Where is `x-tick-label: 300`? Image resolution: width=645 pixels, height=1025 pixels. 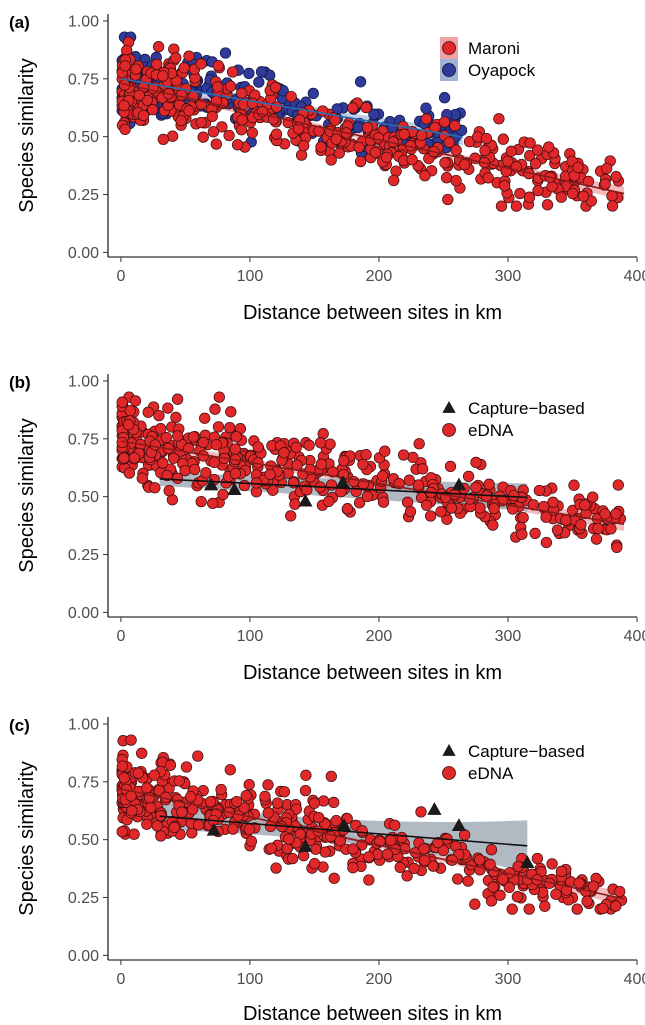
x-tick-label: 300 is located at coordinates (508, 276).